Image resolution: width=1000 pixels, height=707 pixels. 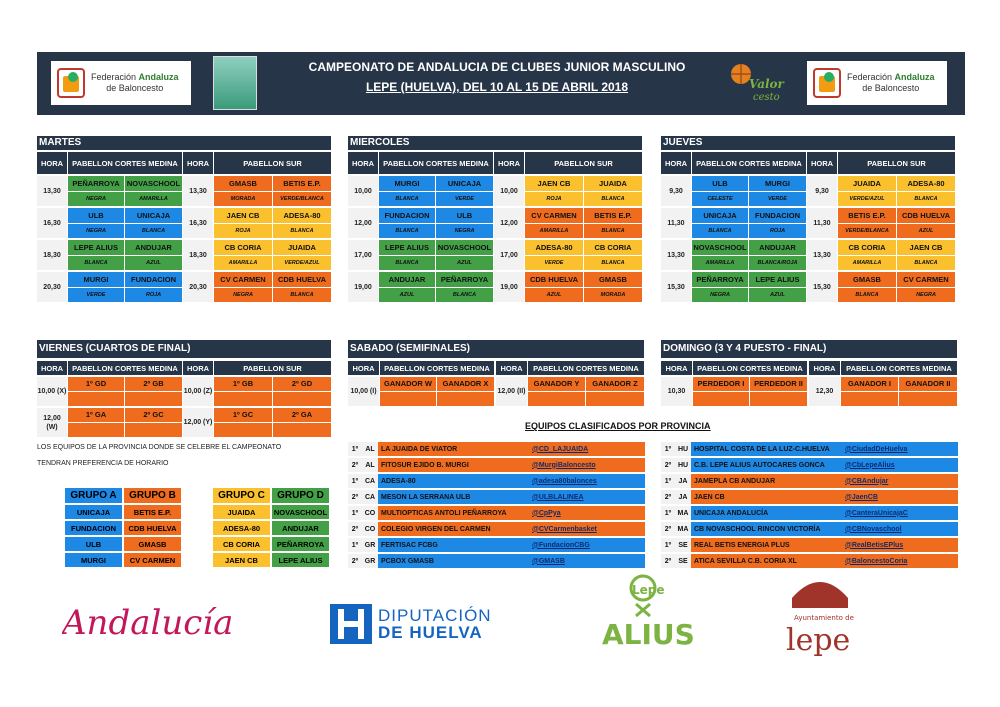 I want to click on province-code: JA, so click(x=683, y=497).